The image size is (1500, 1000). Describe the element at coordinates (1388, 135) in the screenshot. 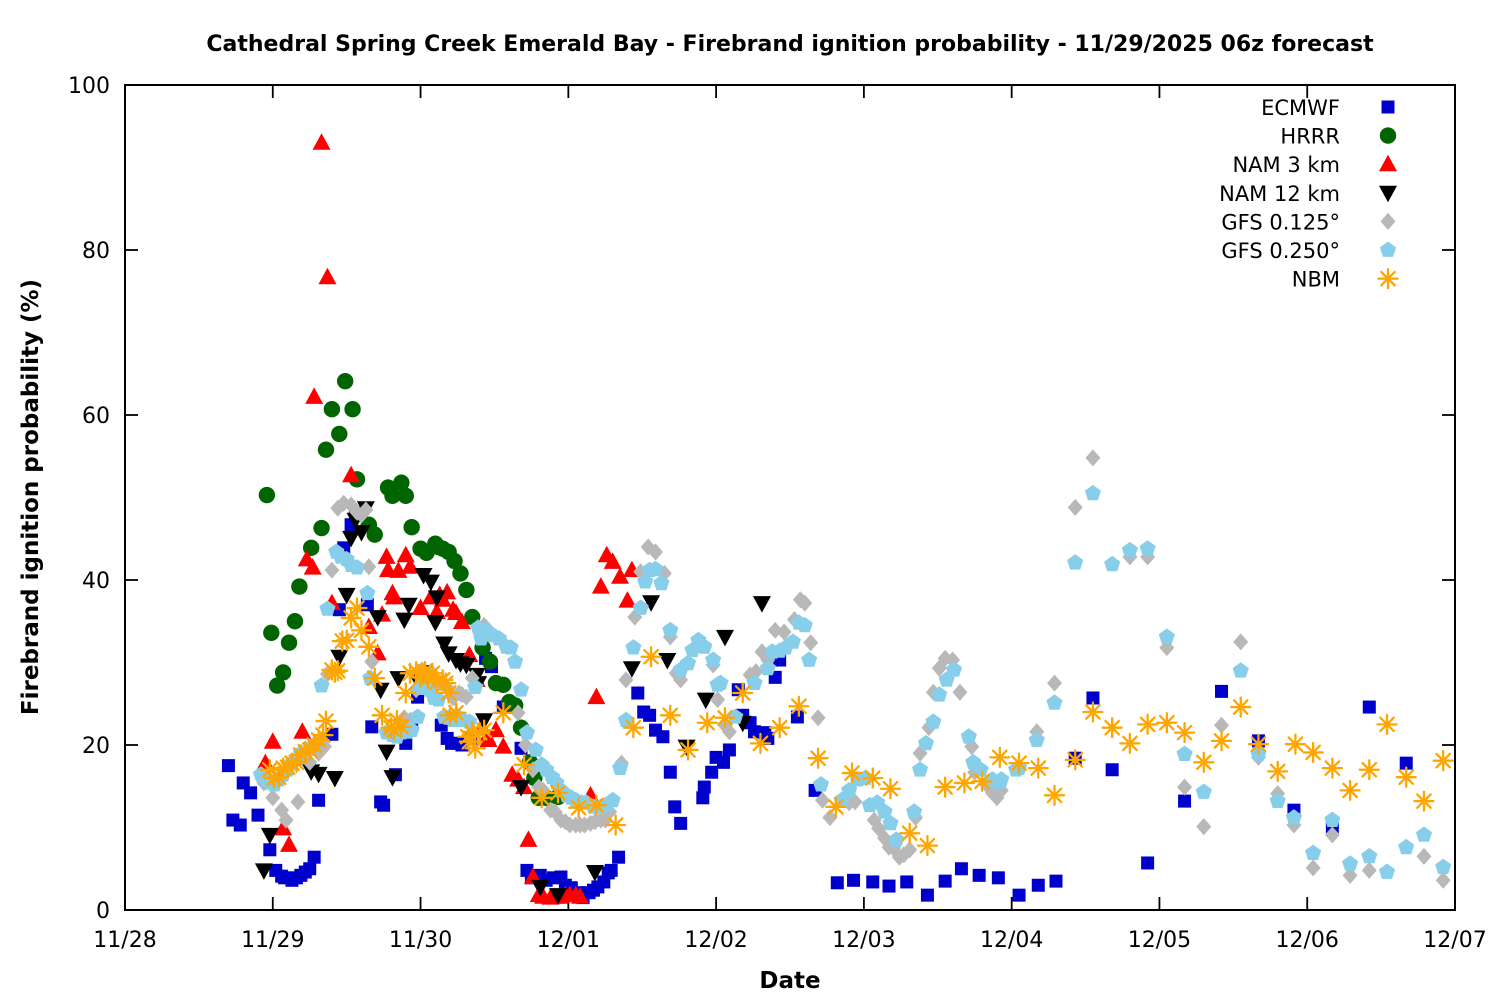

I see `legend-marker-circle-icon` at that location.